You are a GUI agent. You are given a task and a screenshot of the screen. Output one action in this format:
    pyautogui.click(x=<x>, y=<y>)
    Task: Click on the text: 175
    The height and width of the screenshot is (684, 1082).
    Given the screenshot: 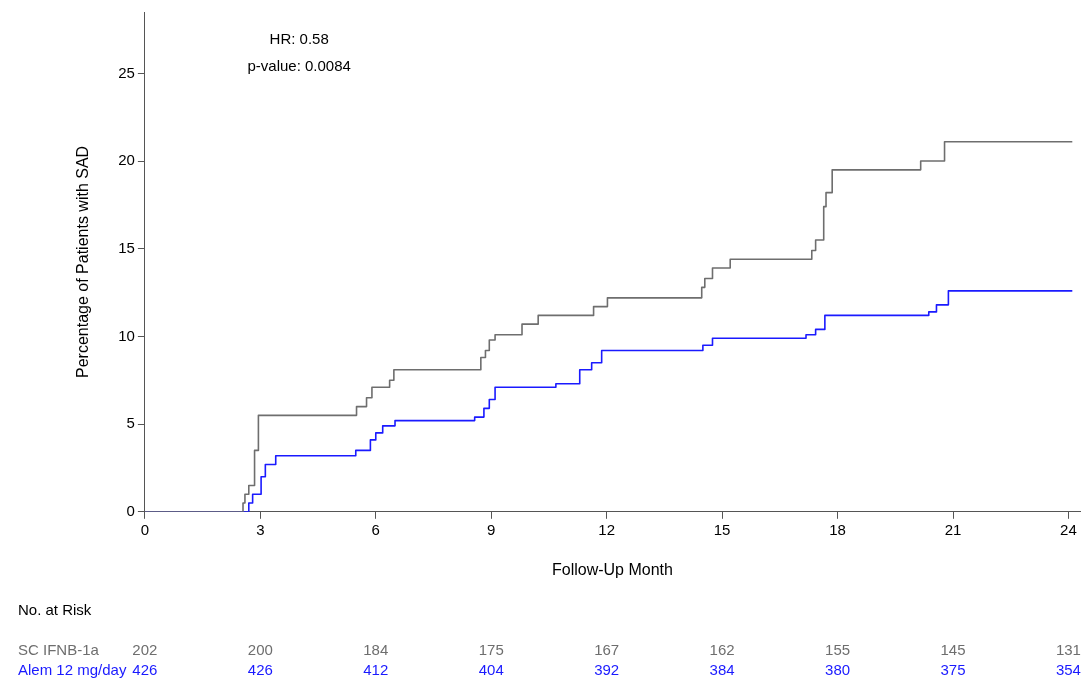 What is the action you would take?
    pyautogui.click(x=491, y=650)
    